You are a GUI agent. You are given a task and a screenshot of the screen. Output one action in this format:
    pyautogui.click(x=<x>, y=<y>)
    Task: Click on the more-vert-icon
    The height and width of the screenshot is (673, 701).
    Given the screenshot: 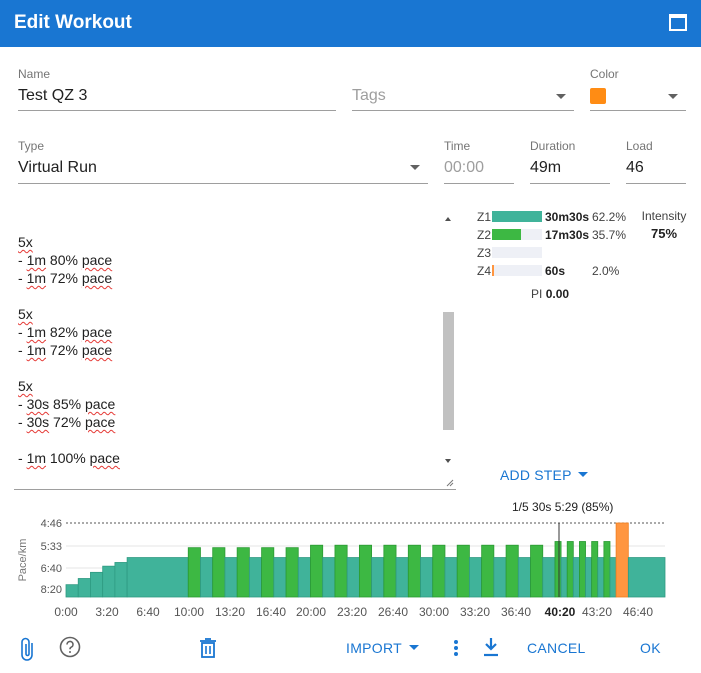 What is the action you would take?
    pyautogui.click(x=456, y=648)
    